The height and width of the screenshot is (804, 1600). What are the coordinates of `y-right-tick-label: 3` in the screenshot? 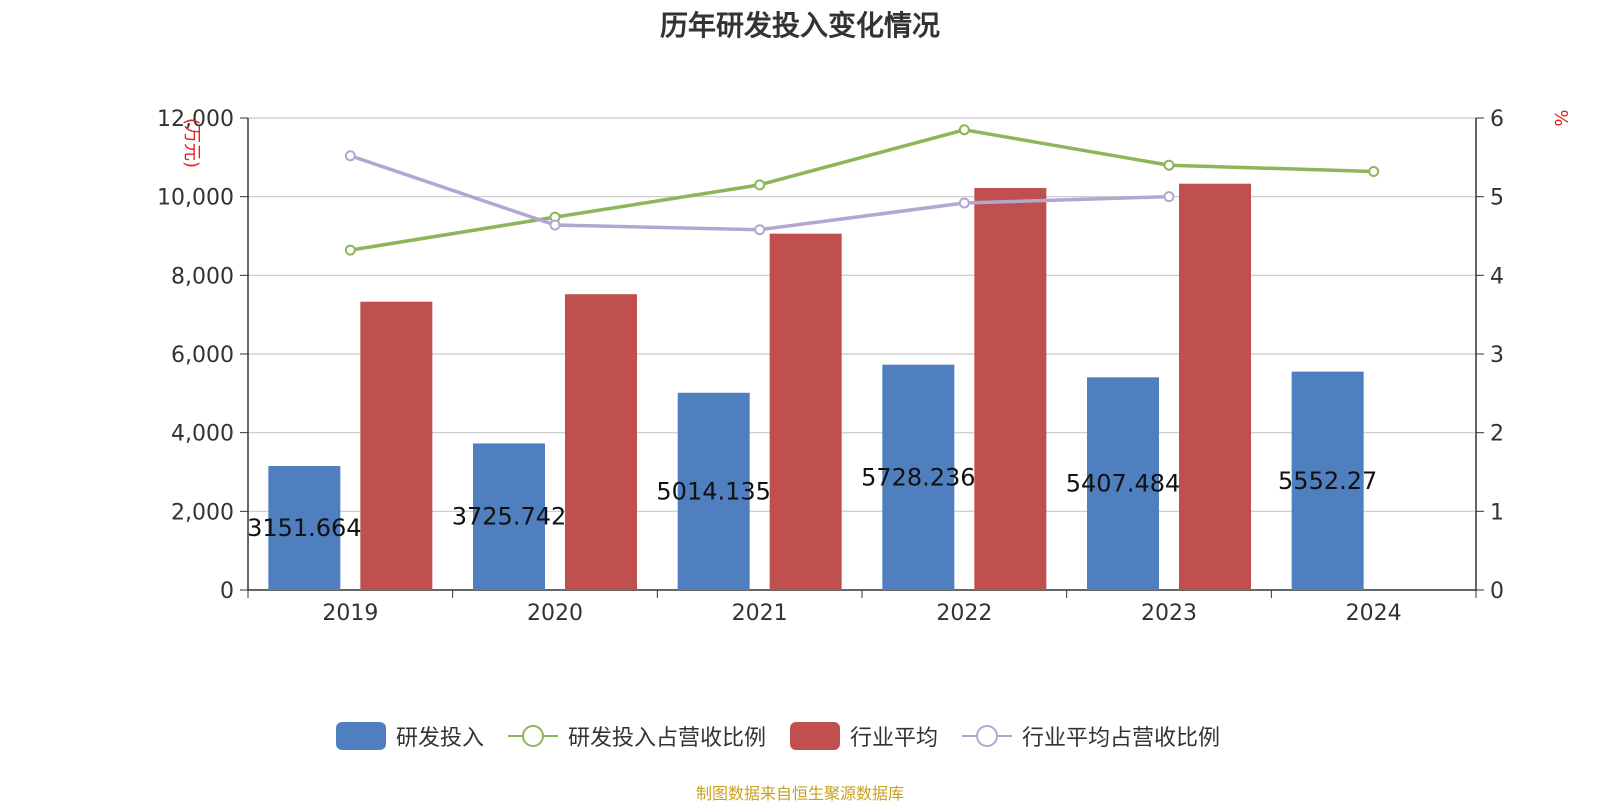 It's located at (1497, 355).